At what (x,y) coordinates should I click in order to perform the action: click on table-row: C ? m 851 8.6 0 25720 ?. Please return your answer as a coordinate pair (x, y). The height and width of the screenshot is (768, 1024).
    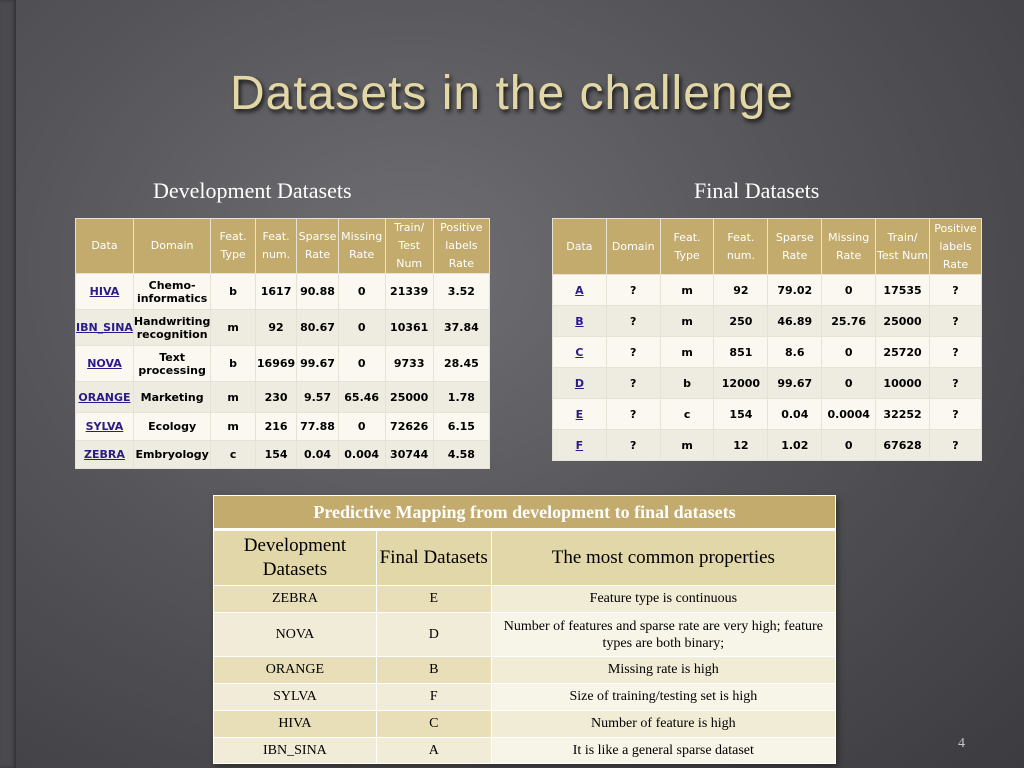
    Looking at the image, I should click on (767, 352).